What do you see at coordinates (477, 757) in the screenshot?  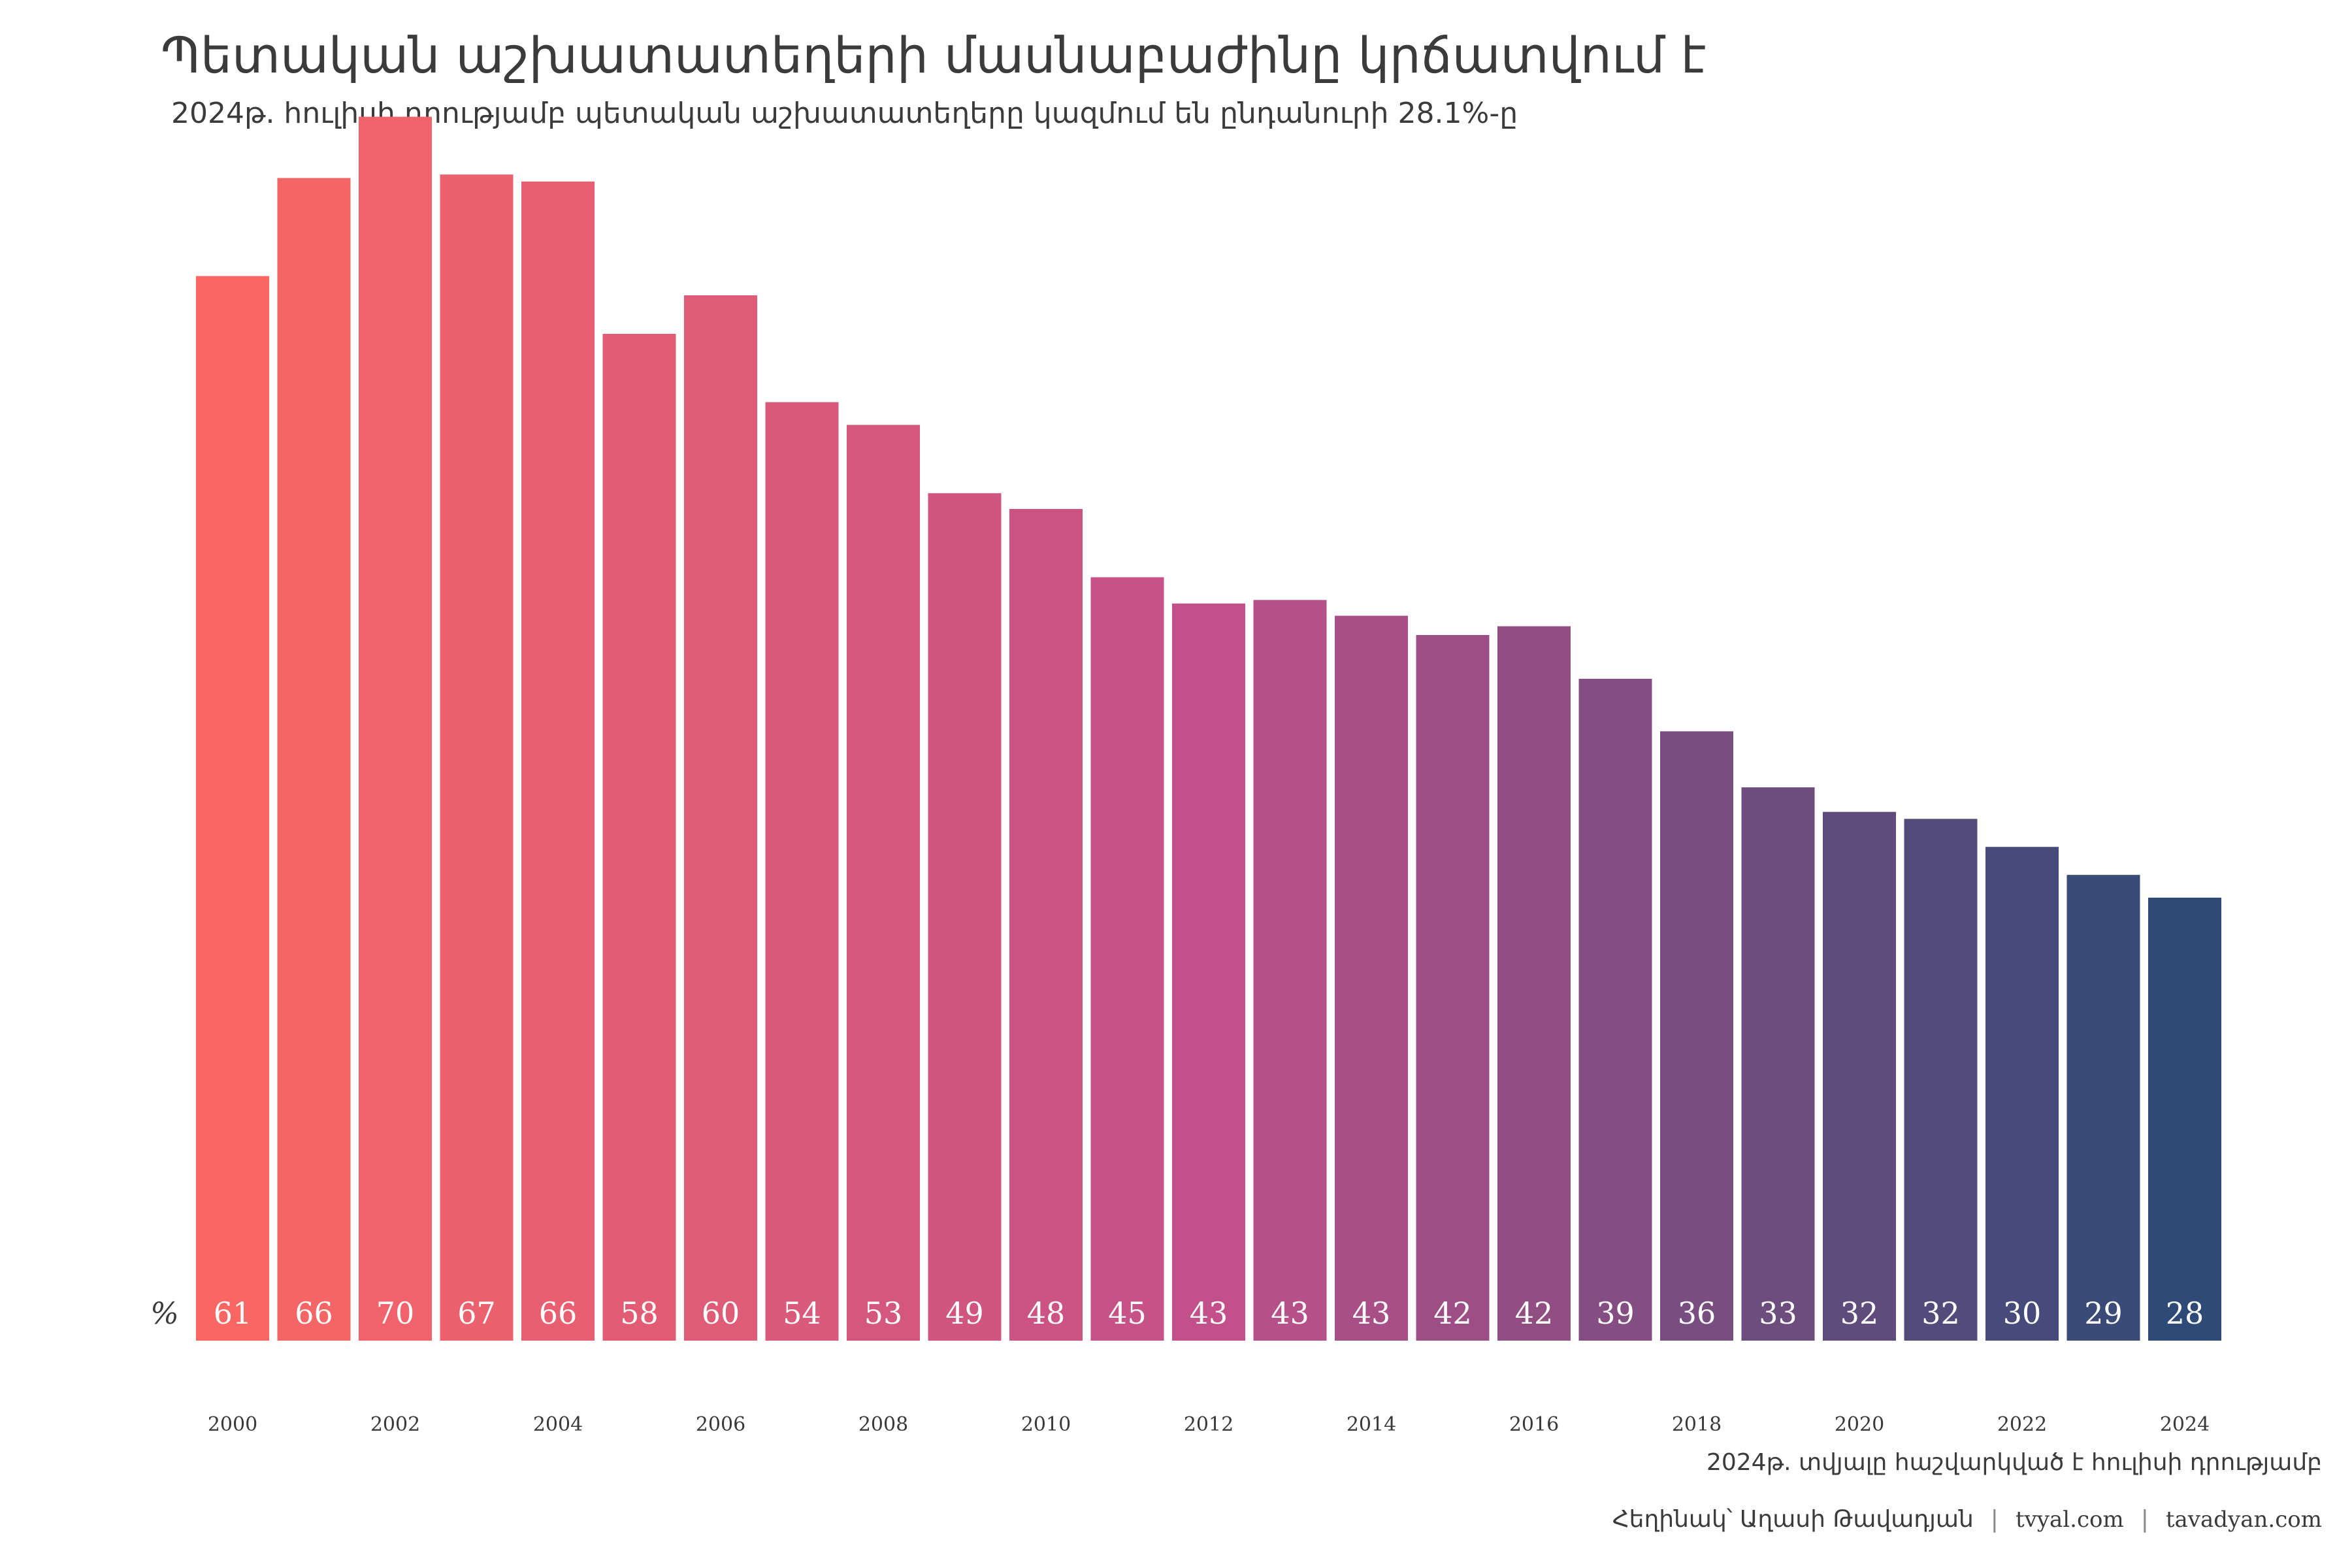 I see `bar-2003` at bounding box center [477, 757].